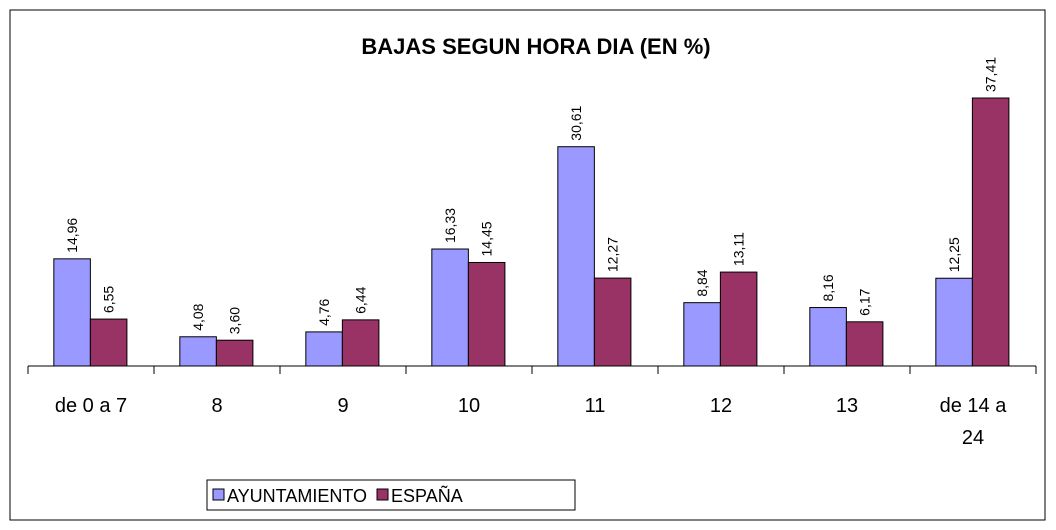 Image resolution: width=1056 pixels, height=530 pixels. I want to click on legend-label: ESPAÑA, so click(427, 495).